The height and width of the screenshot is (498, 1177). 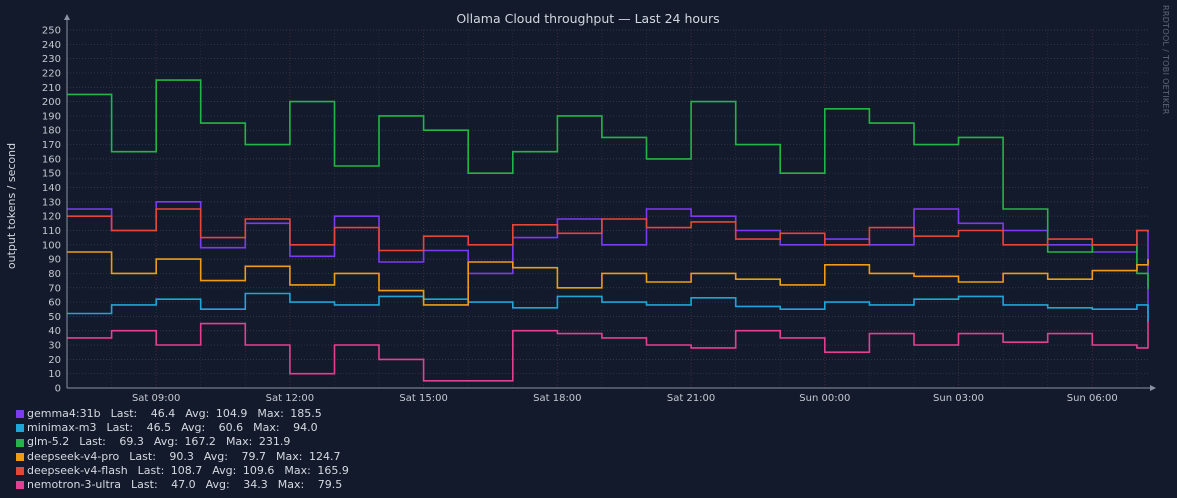 I want to click on y-tick-label: 20, so click(x=54, y=360).